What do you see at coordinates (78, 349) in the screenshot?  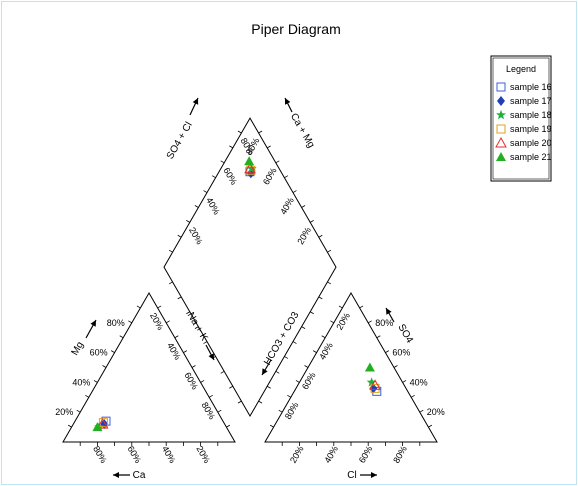 I see `axis-label: Mg` at bounding box center [78, 349].